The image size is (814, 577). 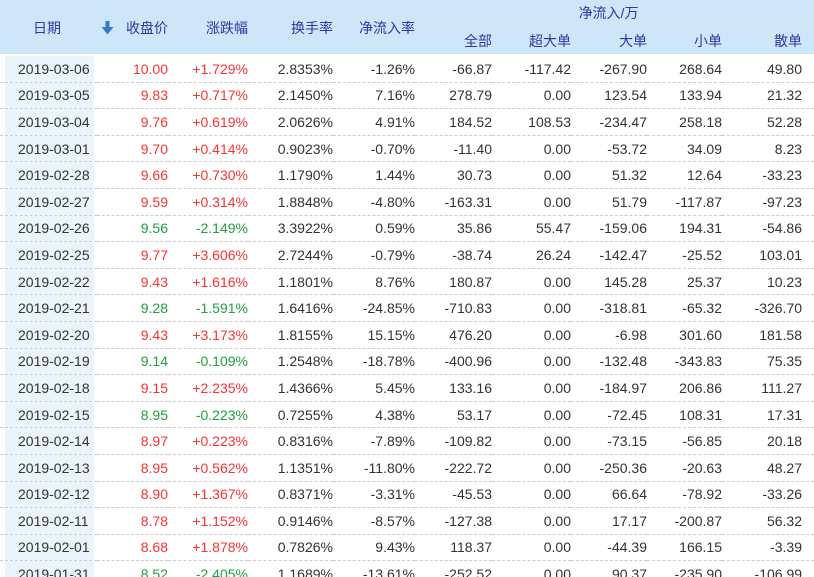 I want to click on cell-flow-large: -267.90, so click(x=609, y=69).